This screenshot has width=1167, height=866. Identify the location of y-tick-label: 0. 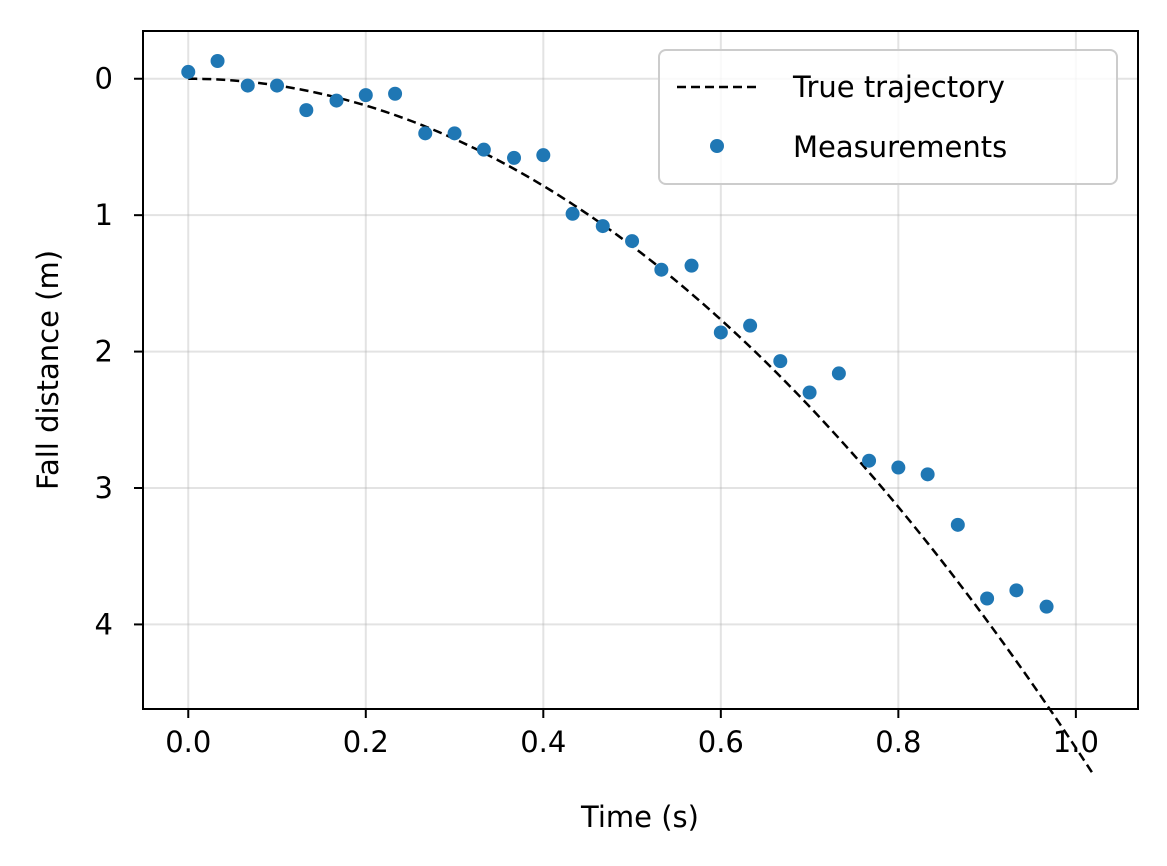
(104, 79).